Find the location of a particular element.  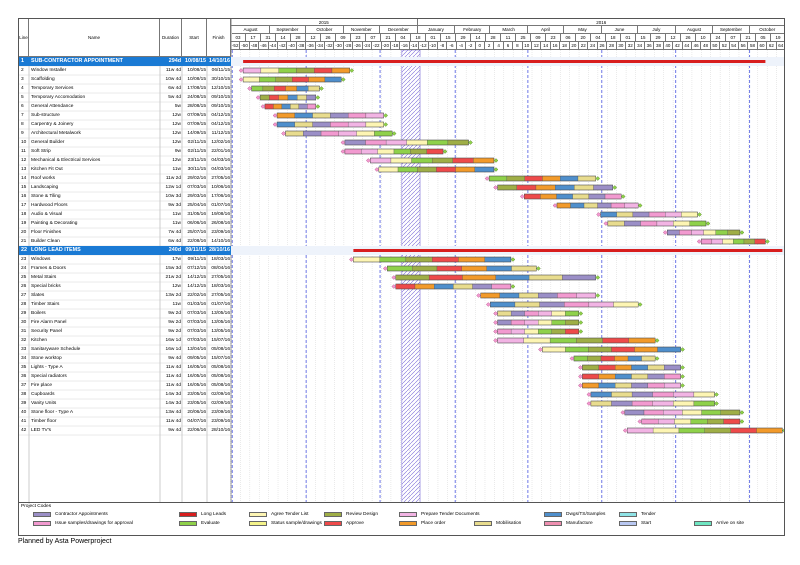

task-row: 28 Timber Stairs 11w 01/03/16 01/07/16 is located at coordinates (125, 304).